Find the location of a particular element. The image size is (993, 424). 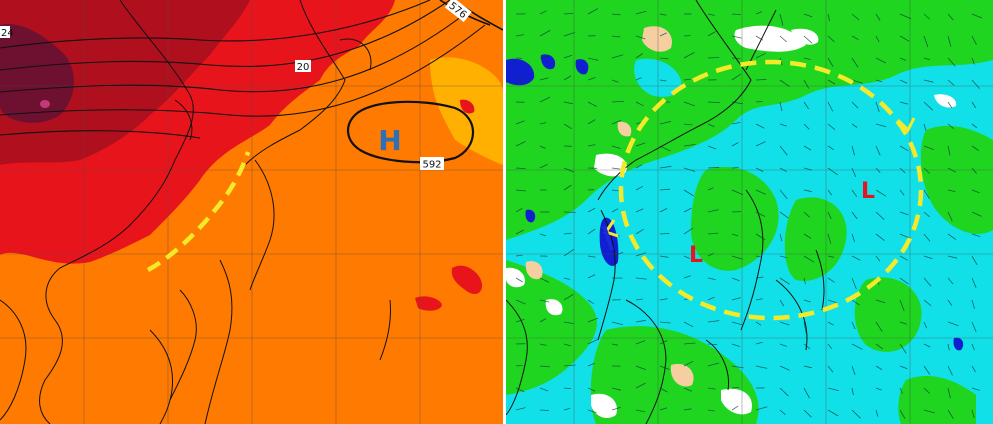

svg-text: 20 is located at coordinates (303, 67).